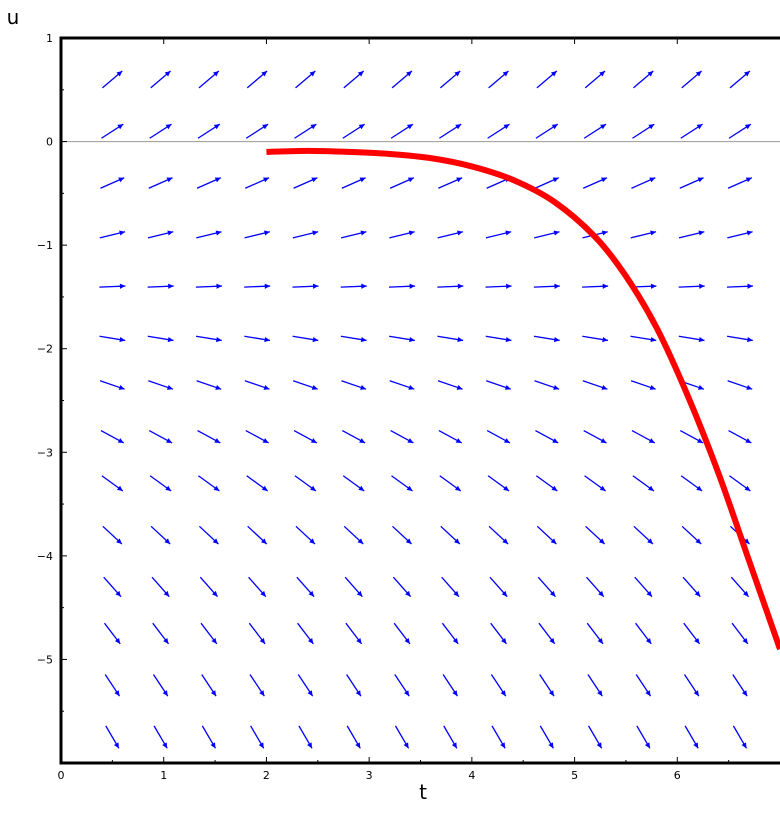  I want to click on y-tick-label: −4, so click(45, 556).